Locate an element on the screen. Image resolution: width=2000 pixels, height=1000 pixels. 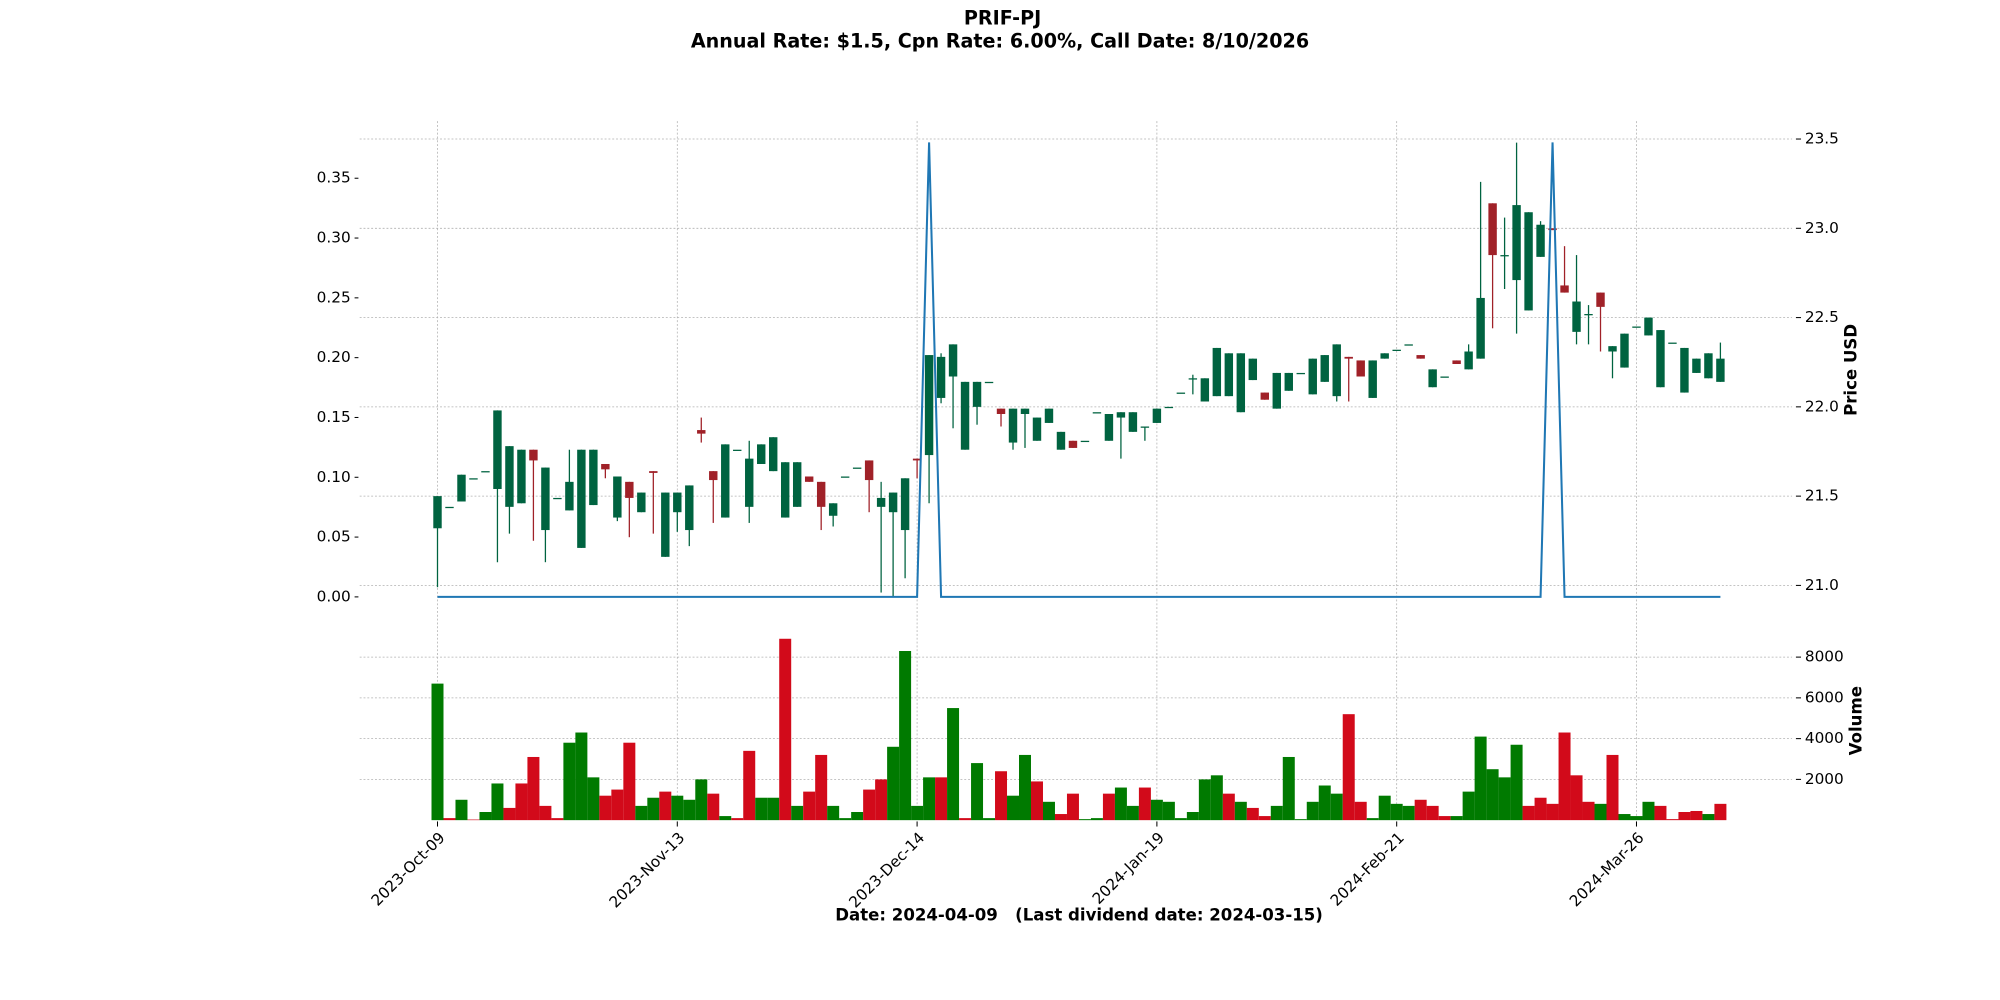
y2-axis-label: Price USD is located at coordinates (1851, 370).